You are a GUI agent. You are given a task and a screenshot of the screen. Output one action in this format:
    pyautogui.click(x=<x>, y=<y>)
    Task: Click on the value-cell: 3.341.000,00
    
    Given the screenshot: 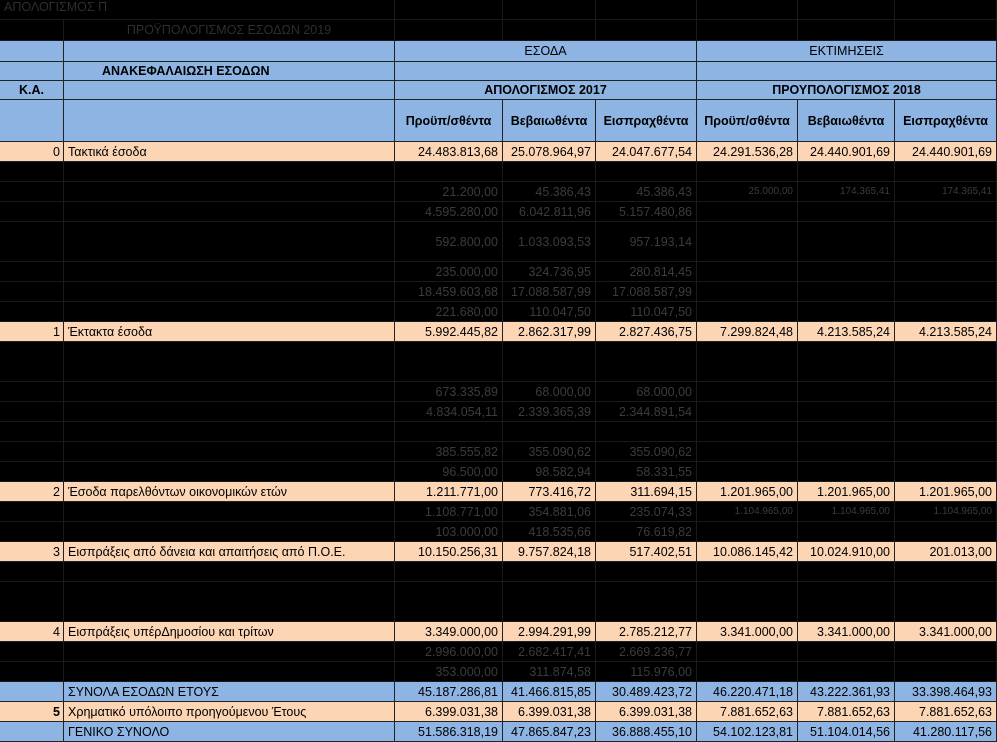 What is the action you would take?
    pyautogui.click(x=946, y=632)
    